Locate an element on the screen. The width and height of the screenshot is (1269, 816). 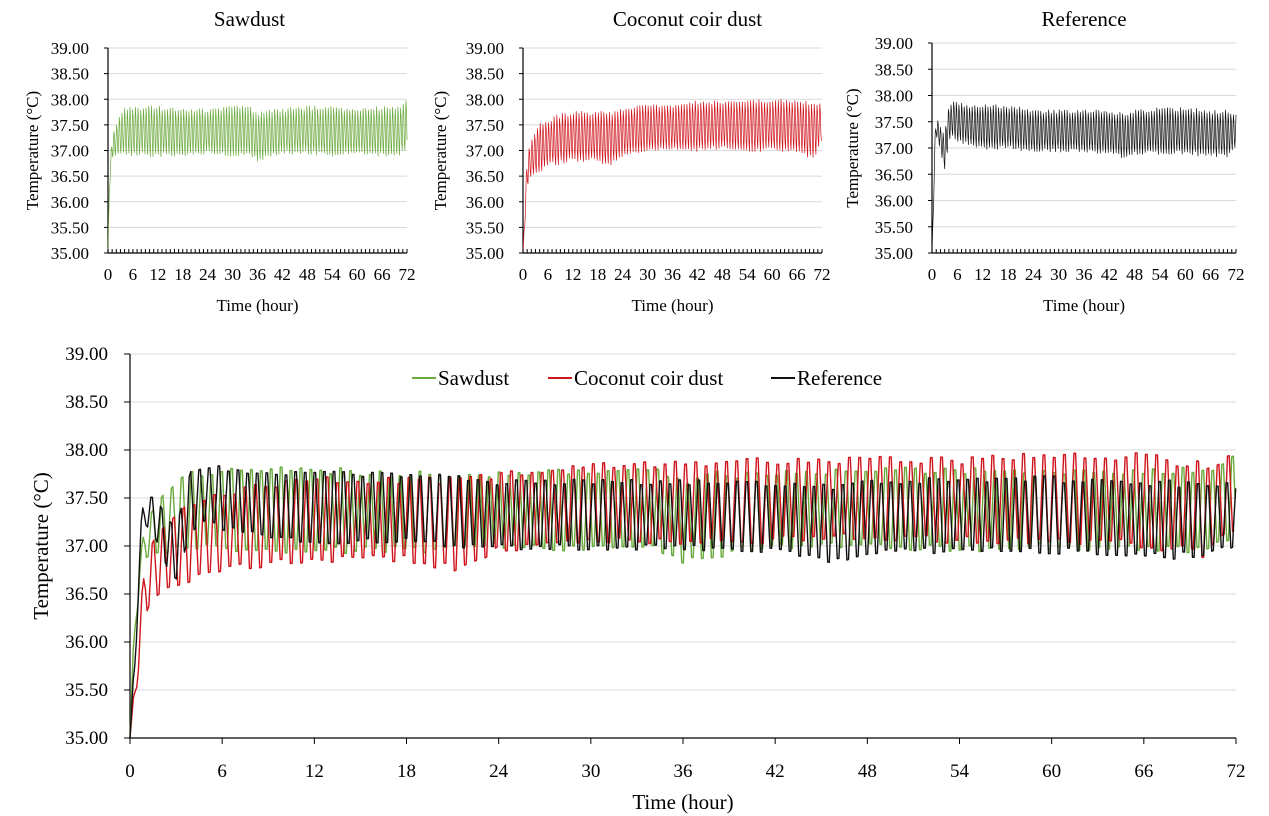
legend: Sawdust Coconut coir dust Reference is located at coordinates (647, 378).